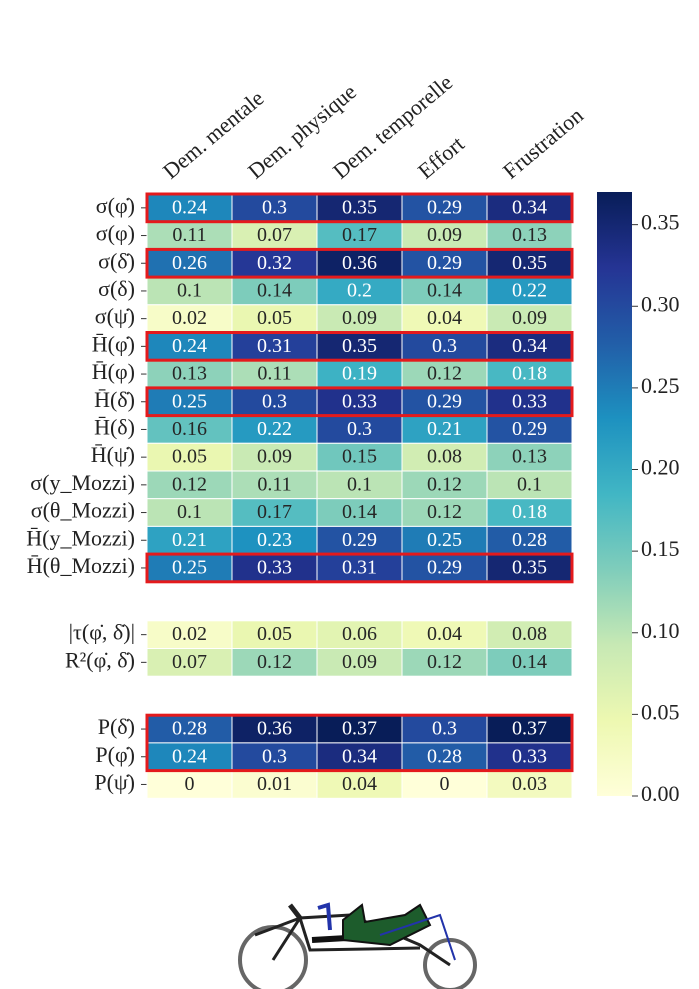  What do you see at coordinates (444, 207) in the screenshot?
I see `cell-label: 0.29` at bounding box center [444, 207].